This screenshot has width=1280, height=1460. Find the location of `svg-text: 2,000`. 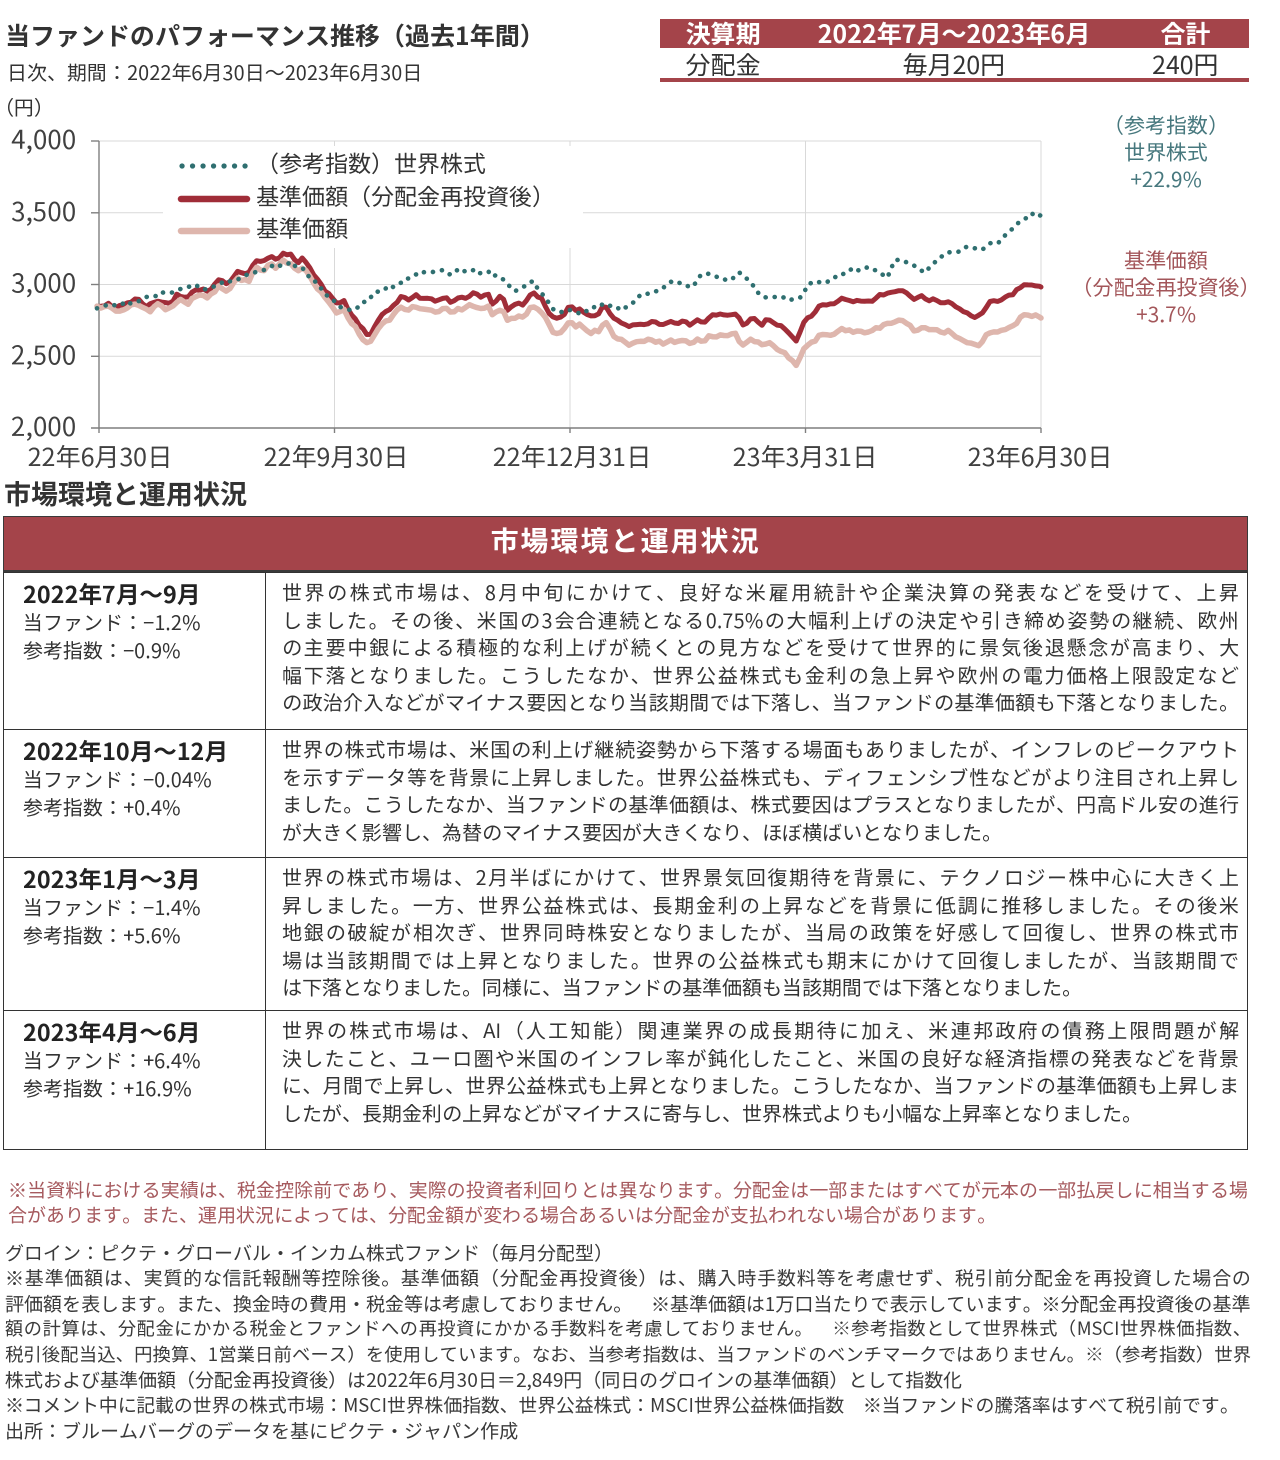

svg-text: 2,000 is located at coordinates (43, 425).